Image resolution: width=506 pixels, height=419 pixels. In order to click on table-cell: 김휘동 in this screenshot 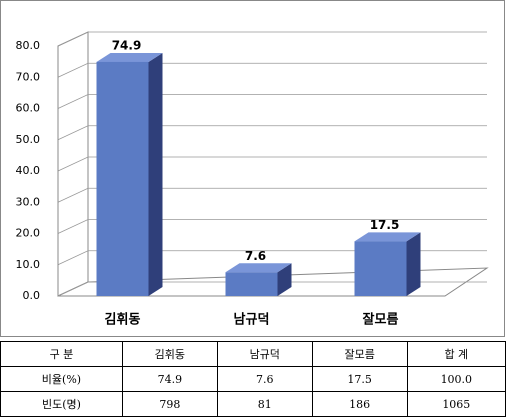, I will do `click(169, 354)`.